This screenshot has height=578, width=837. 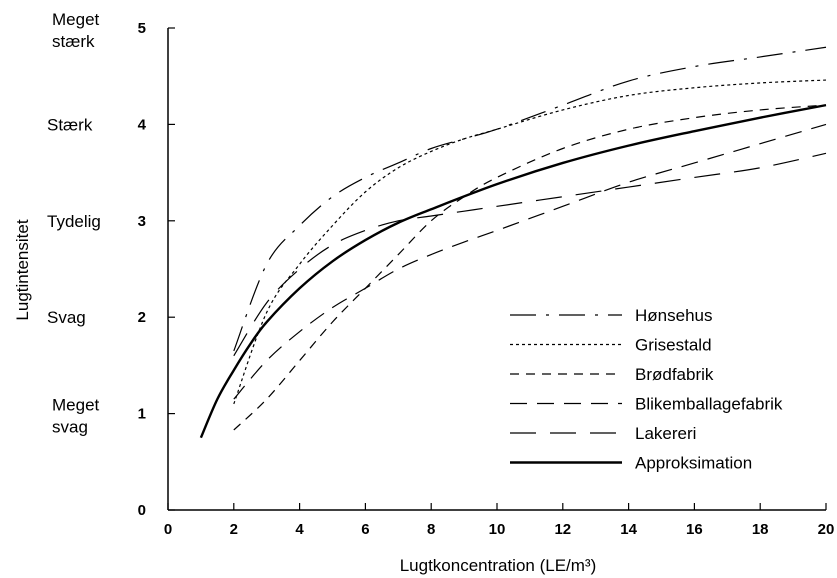 What do you see at coordinates (431, 529) in the screenshot?
I see `x-tick-label-8: 8` at bounding box center [431, 529].